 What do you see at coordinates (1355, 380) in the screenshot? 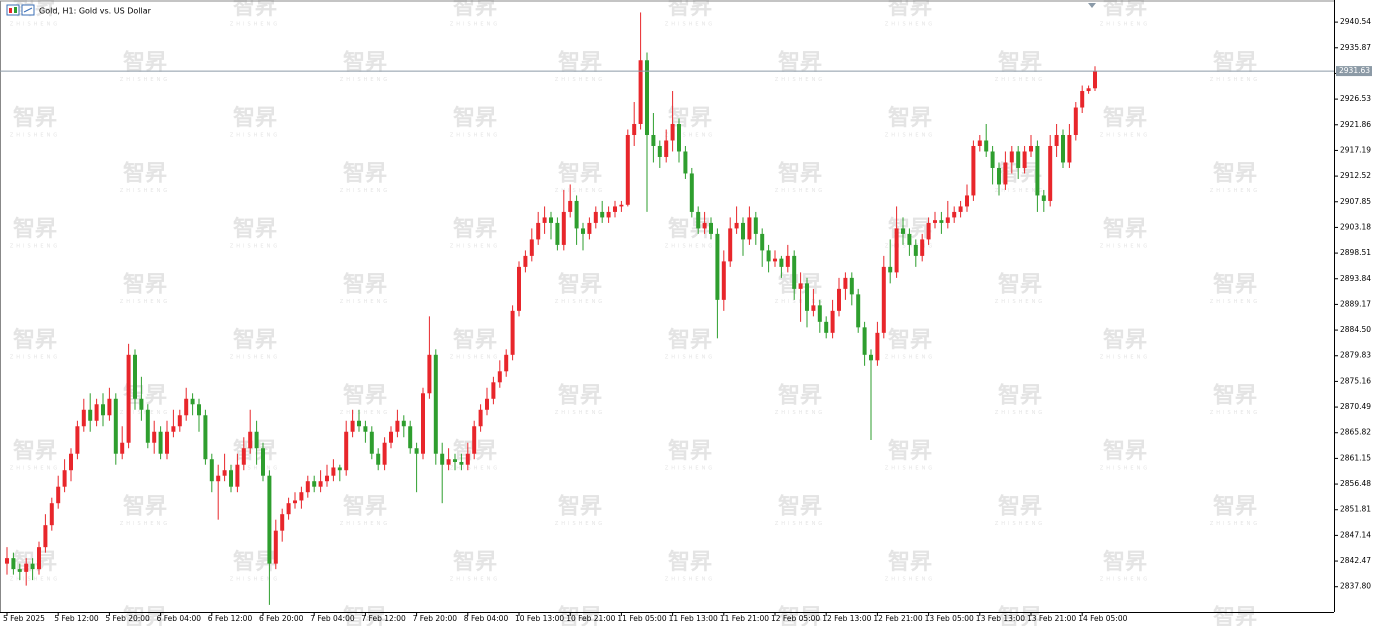
I see `y-tick-label: 2875.16` at bounding box center [1355, 380].